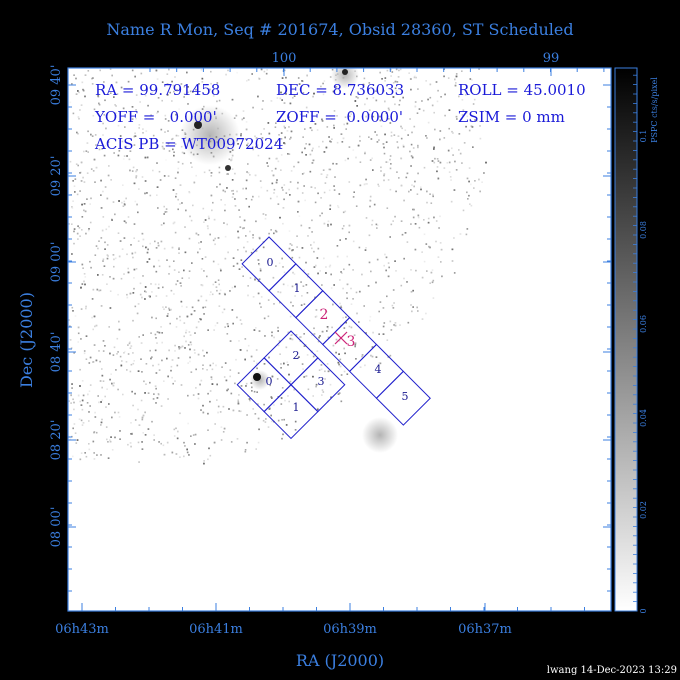 This screenshot has height=680, width=680. What do you see at coordinates (643, 610) in the screenshot?
I see `colorbar-tick-label: 0` at bounding box center [643, 610].